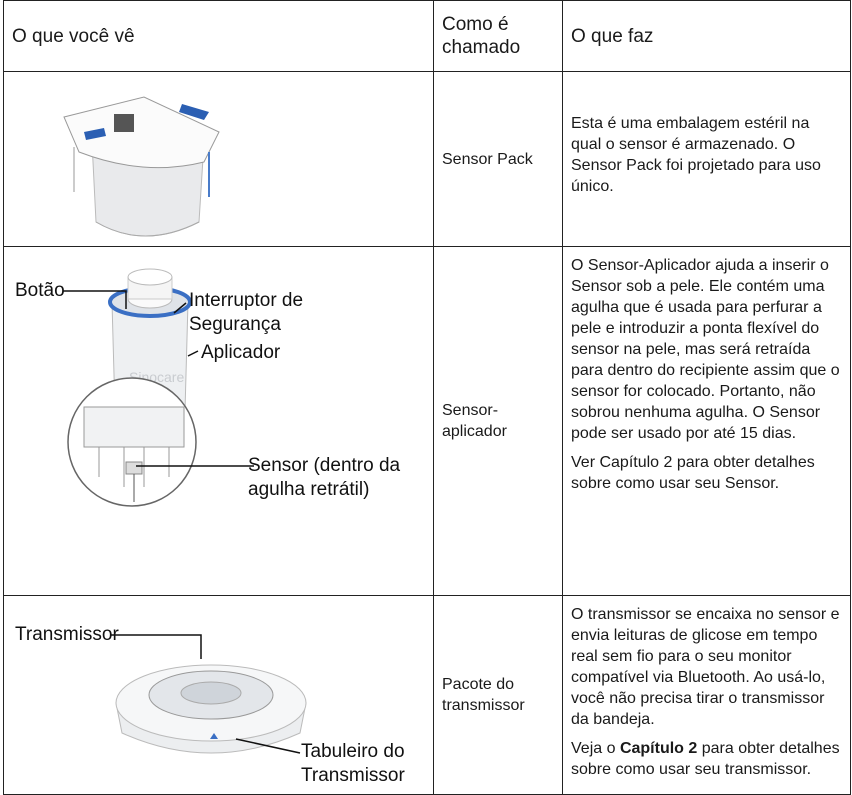  I want to click on header-cell: Como é chamado, so click(498, 36).